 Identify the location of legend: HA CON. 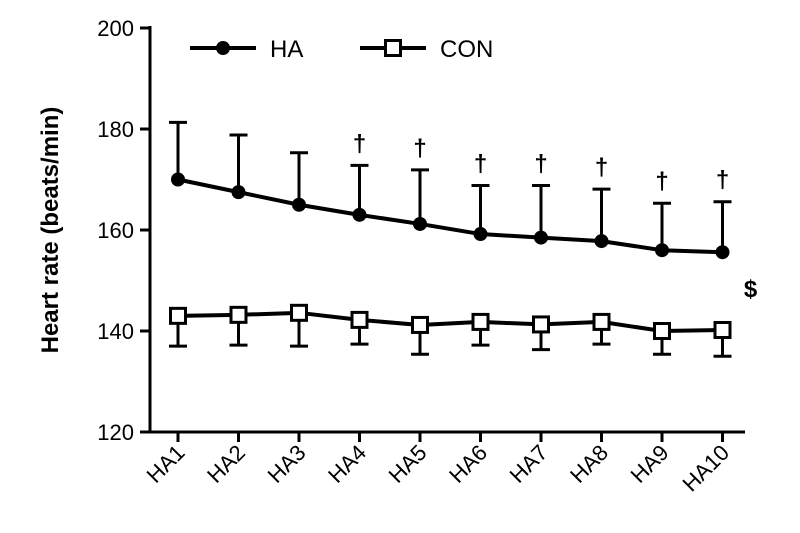
(341, 49).